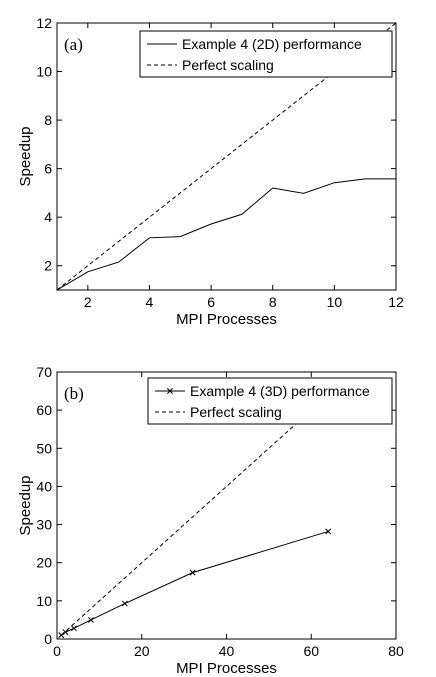 This screenshot has width=436, height=677. Describe the element at coordinates (48, 217) in the screenshot. I see `y-tick-label: 4` at that location.